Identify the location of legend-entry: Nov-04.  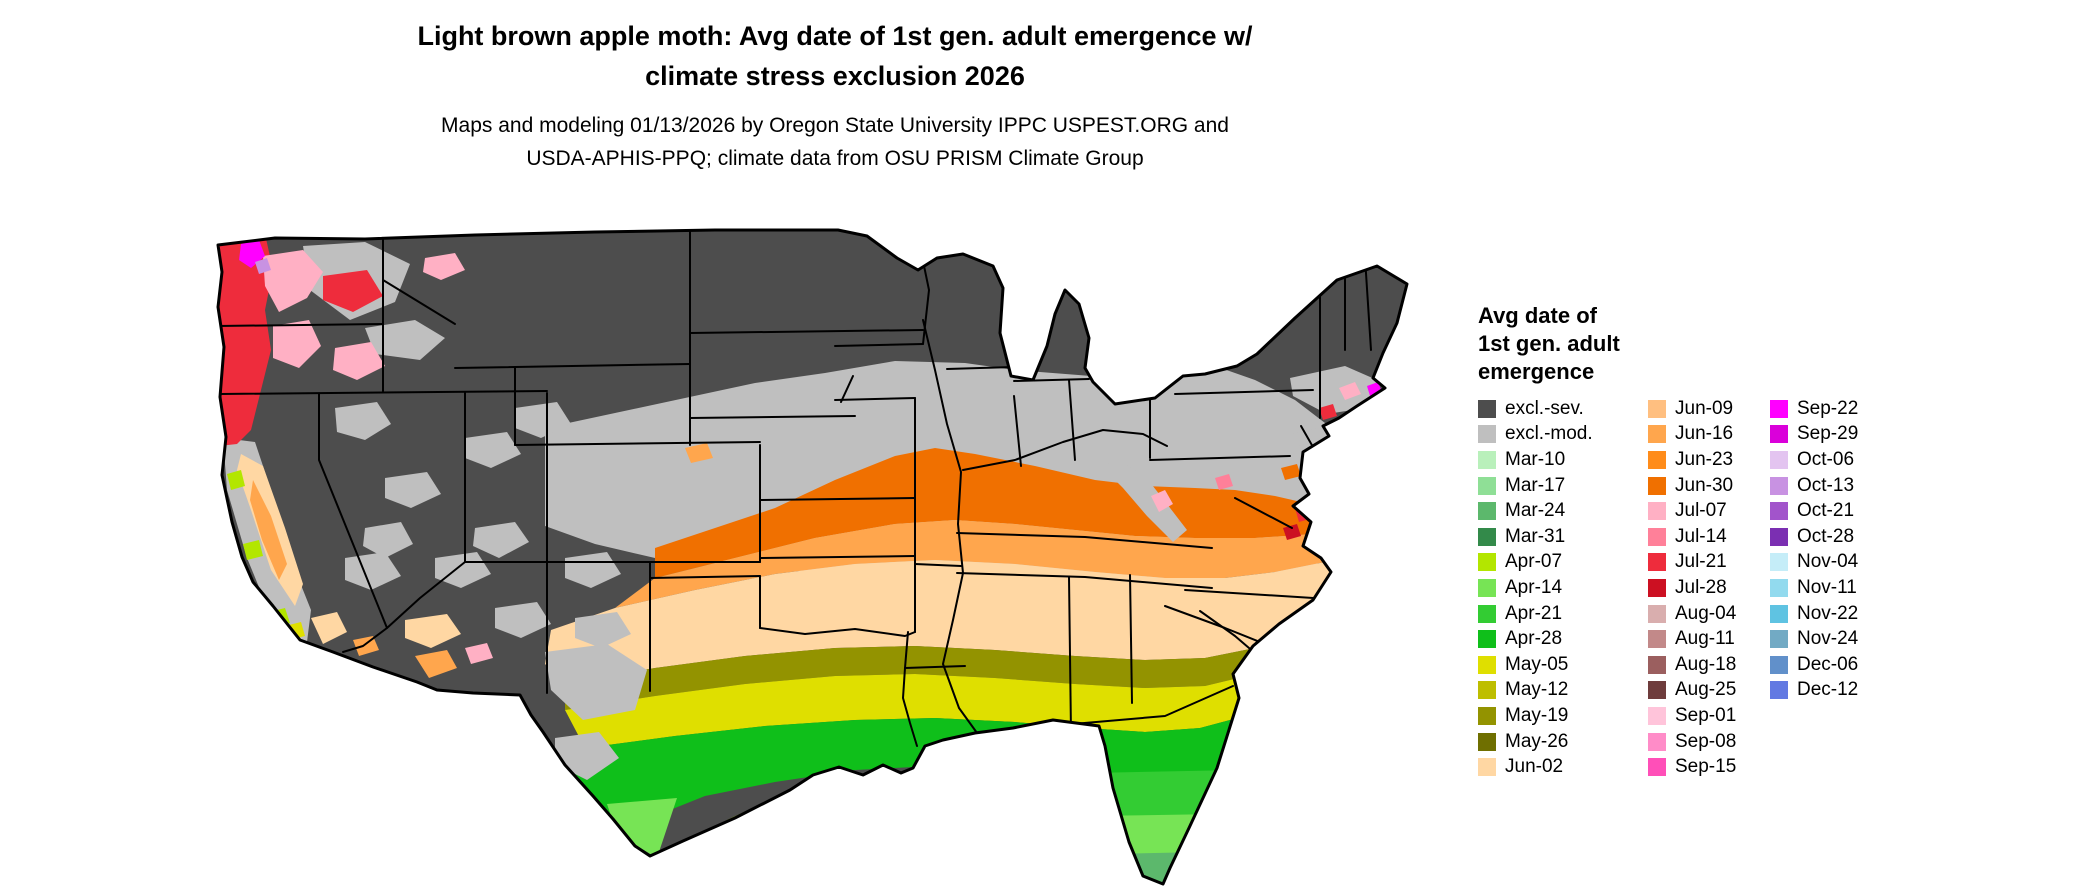
(1814, 563).